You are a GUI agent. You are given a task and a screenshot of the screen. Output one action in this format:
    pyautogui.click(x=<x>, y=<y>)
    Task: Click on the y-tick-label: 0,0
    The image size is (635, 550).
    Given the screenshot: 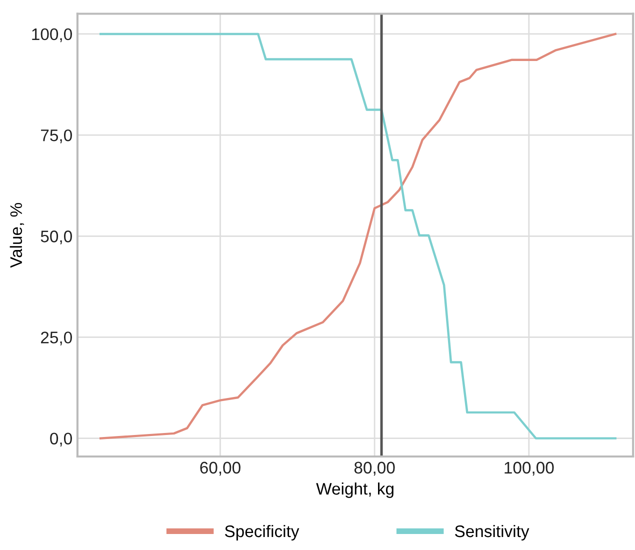 What is the action you would take?
    pyautogui.click(x=61, y=439)
    